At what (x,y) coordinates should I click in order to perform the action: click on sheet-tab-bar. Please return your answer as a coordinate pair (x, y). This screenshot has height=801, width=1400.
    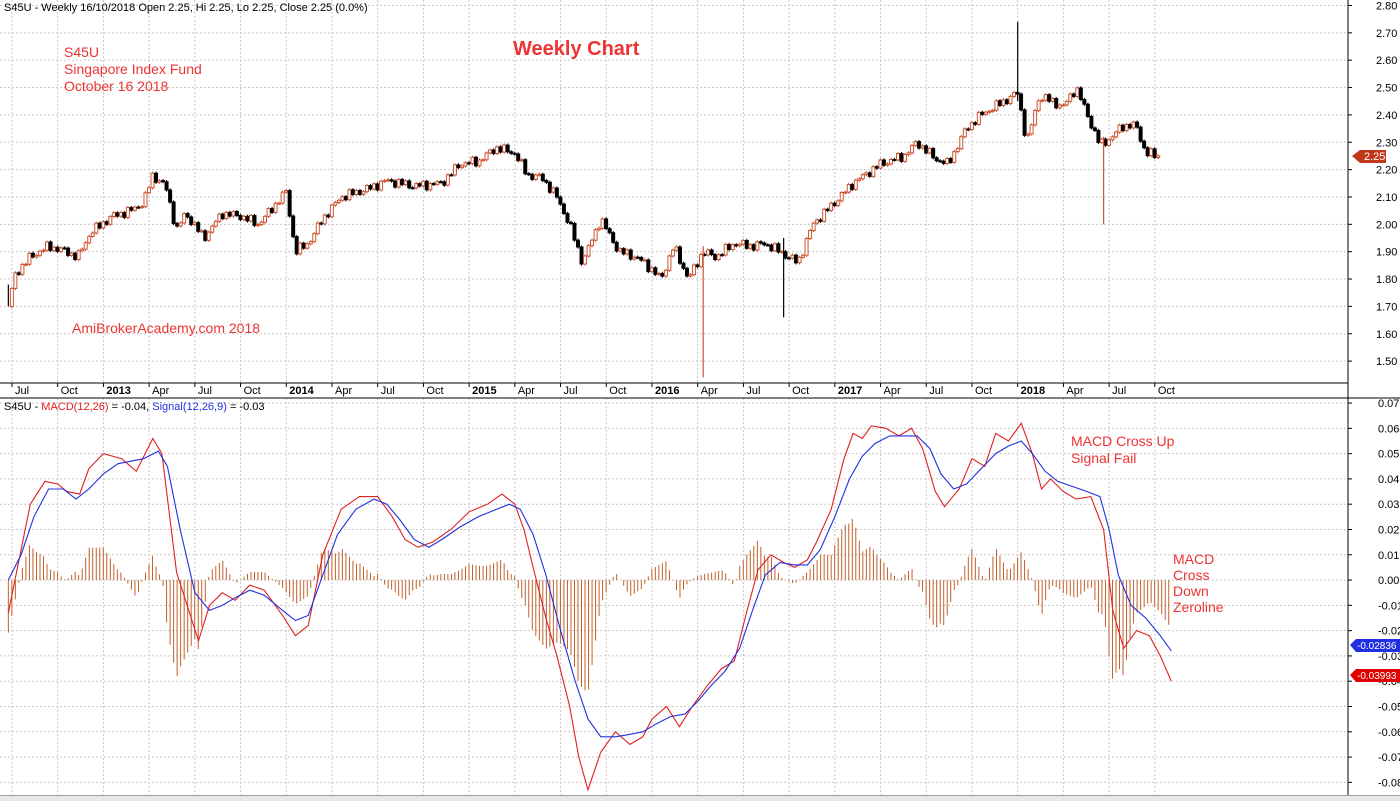
    Looking at the image, I should click on (700, 798).